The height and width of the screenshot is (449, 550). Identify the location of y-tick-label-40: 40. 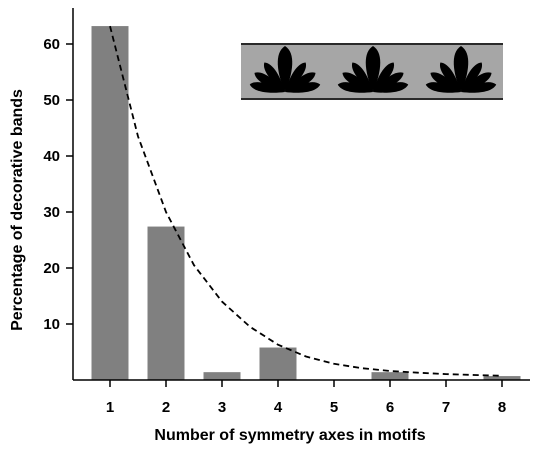
(51, 156).